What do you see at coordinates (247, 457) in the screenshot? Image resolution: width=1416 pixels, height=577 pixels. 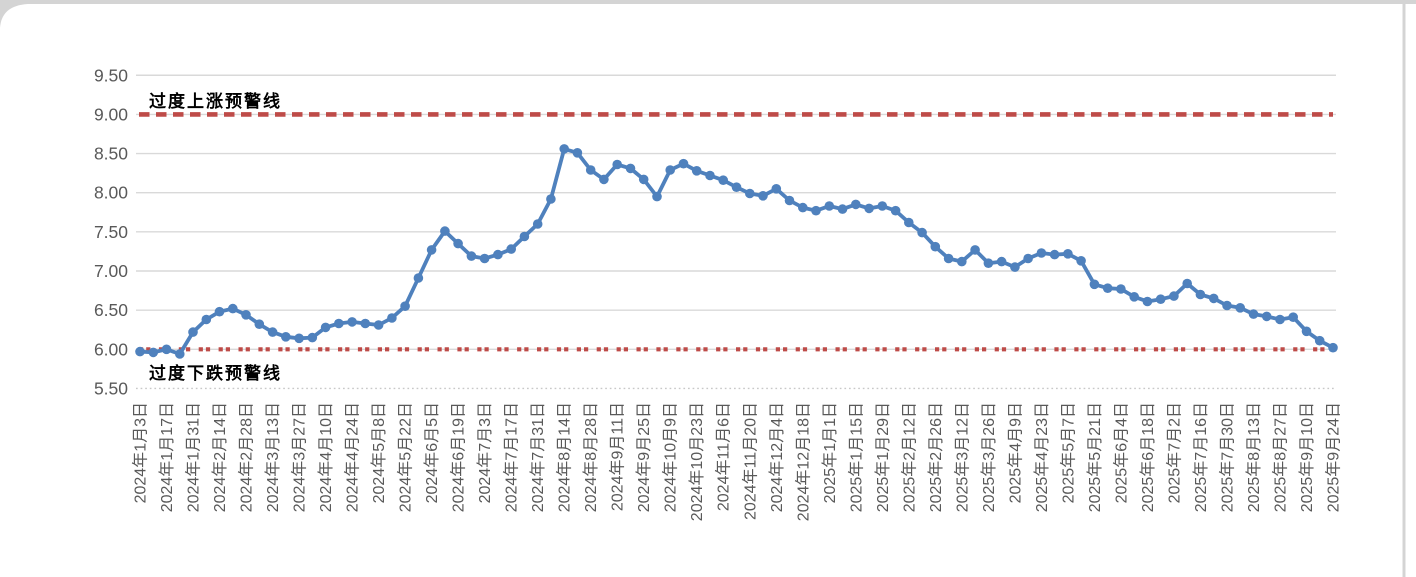 I see `x-tick-label: 2024年2月28日` at bounding box center [247, 457].